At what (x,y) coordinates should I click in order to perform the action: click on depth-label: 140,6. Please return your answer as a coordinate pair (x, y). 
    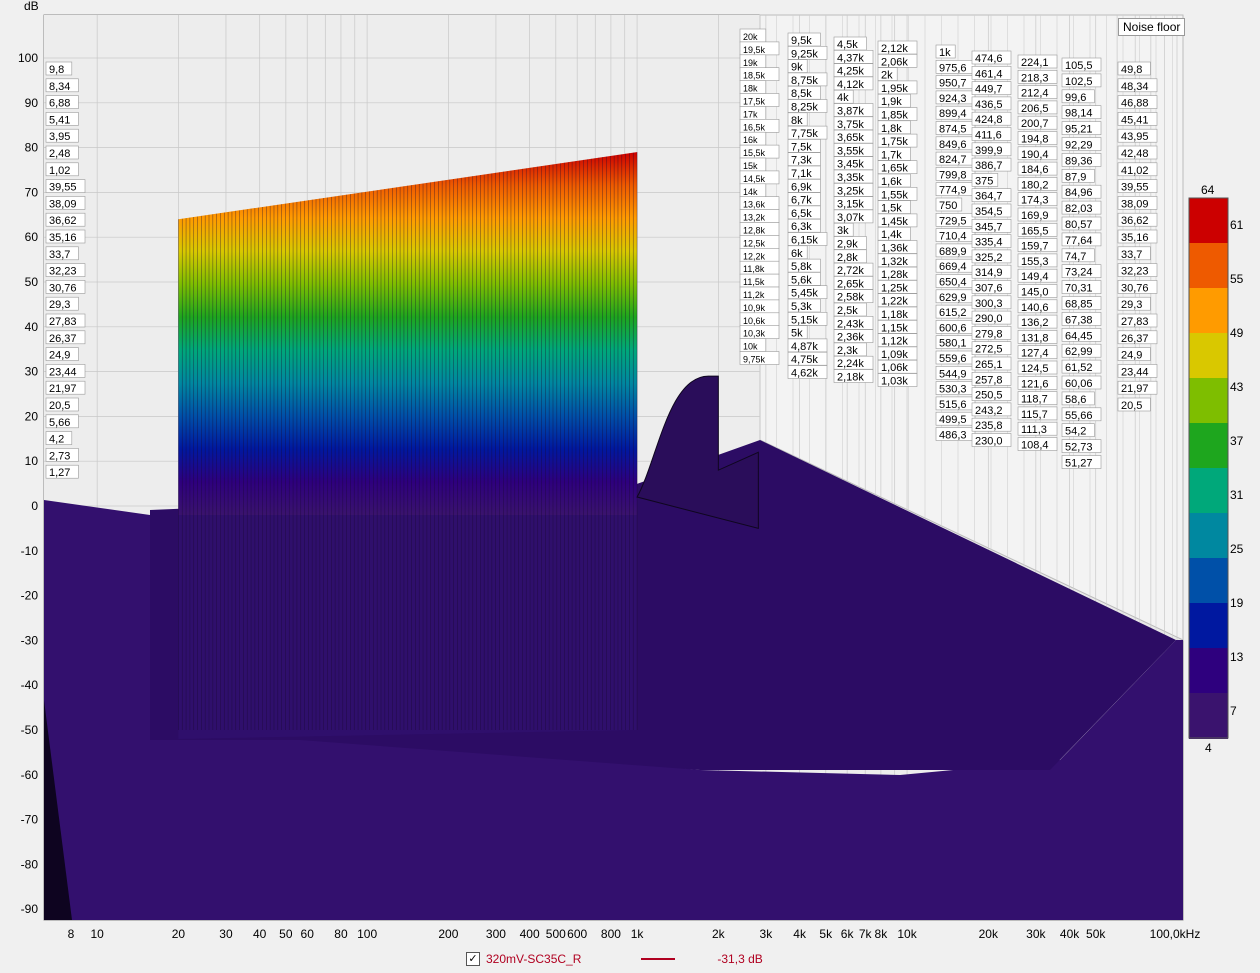
    Looking at the image, I should click on (1035, 308).